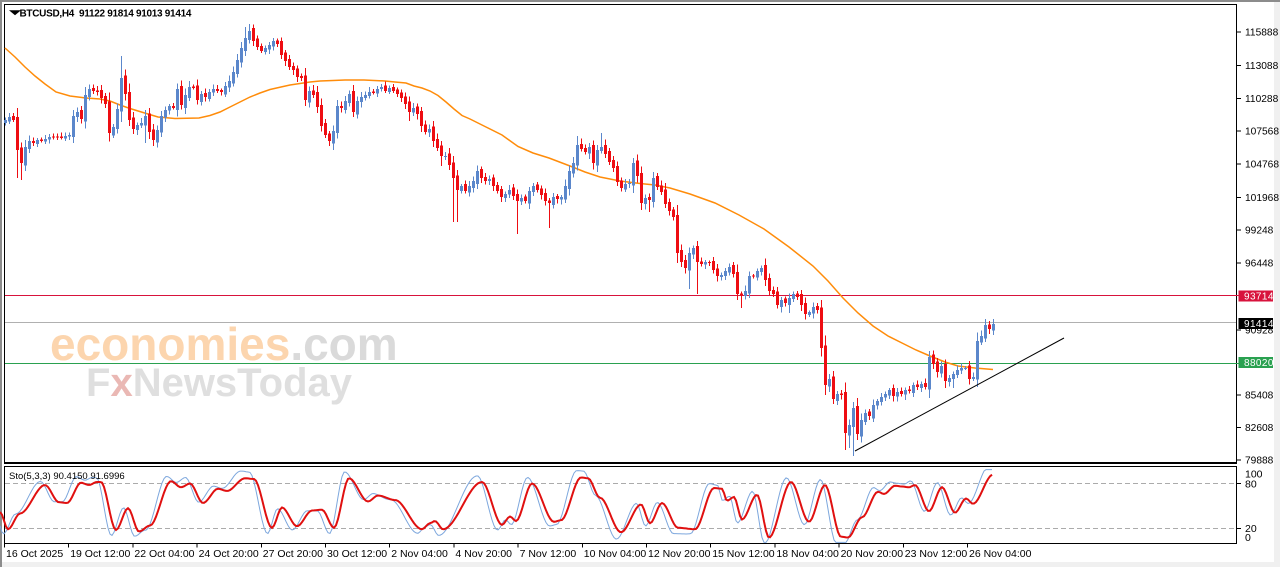 Image resolution: width=1280 pixels, height=567 pixels. What do you see at coordinates (67, 476) in the screenshot?
I see `svg-text: Sto(5,3,3) 90.4150 91.6996` at bounding box center [67, 476].